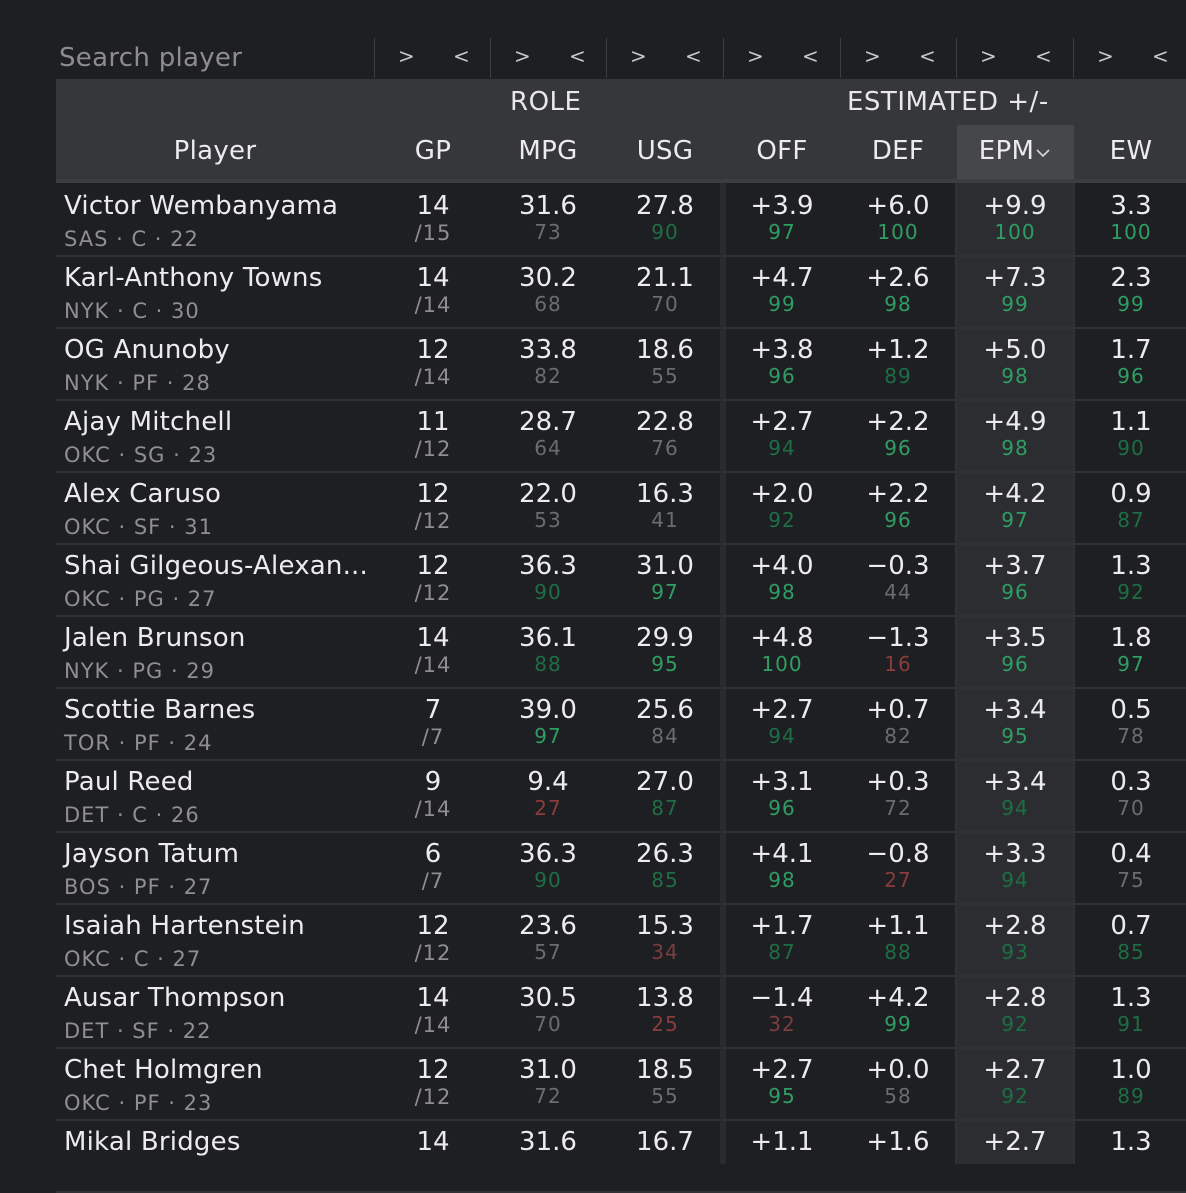  I want to click on gp-total: /7, so click(433, 737).